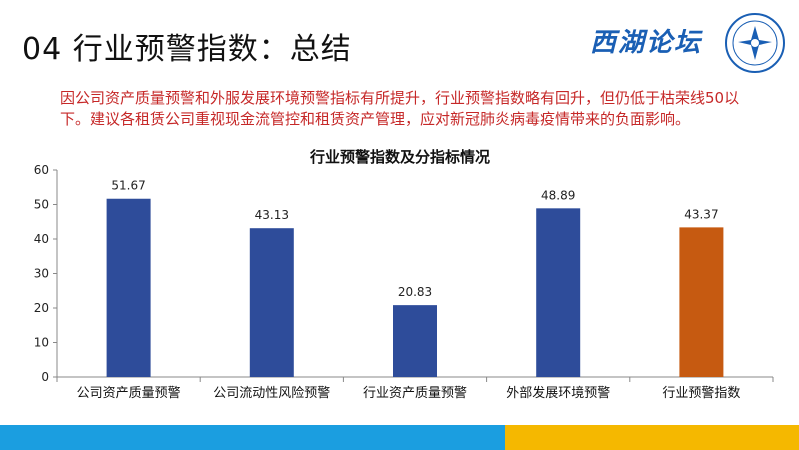 The width and height of the screenshot is (799, 450). What do you see at coordinates (415, 292) in the screenshot?
I see `data-label: 20.83` at bounding box center [415, 292].